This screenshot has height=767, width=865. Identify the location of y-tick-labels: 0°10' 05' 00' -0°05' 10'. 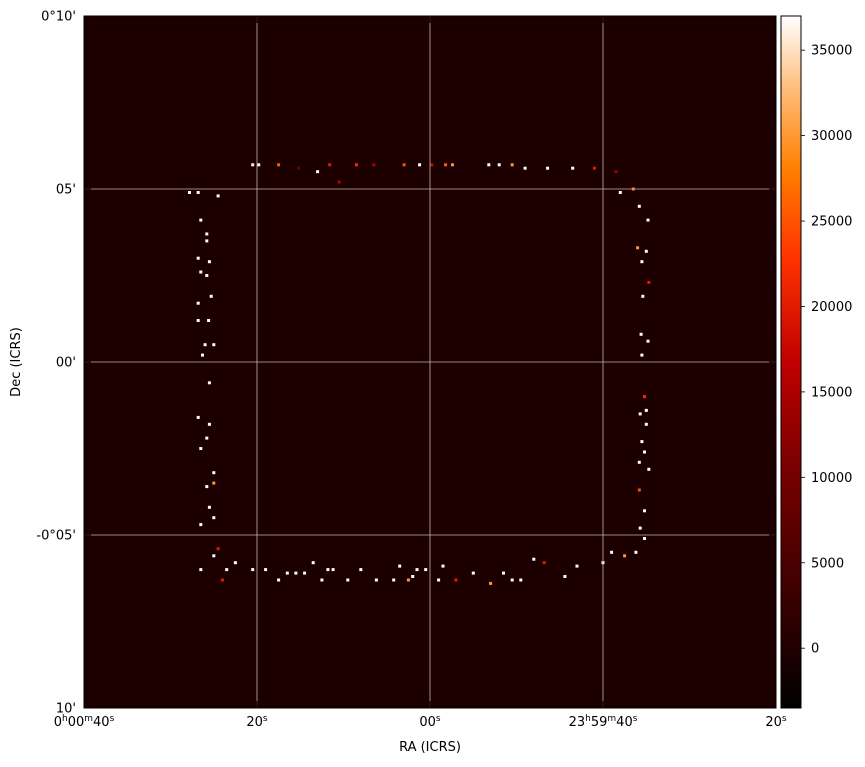
(56, 363).